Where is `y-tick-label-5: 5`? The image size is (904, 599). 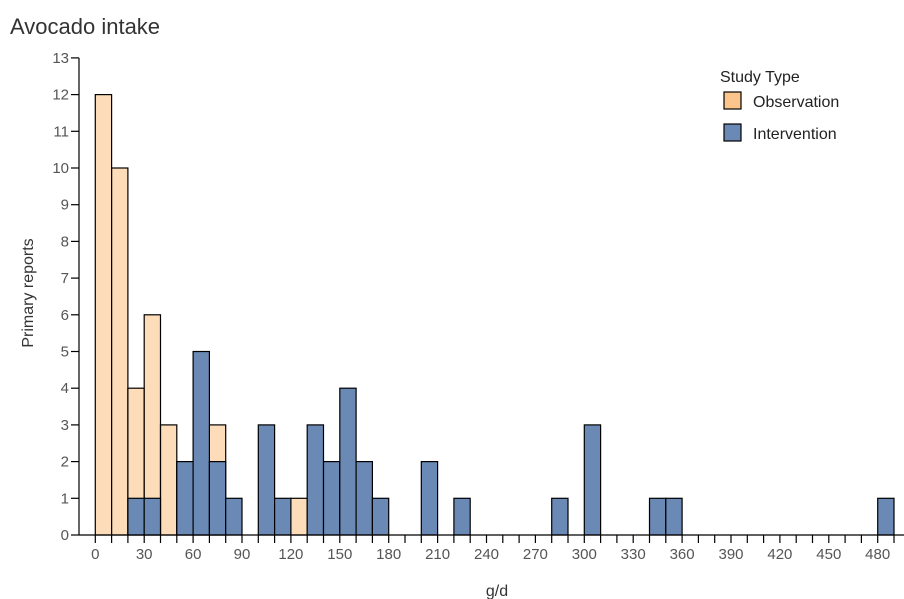
y-tick-label-5: 5 is located at coordinates (65, 352).